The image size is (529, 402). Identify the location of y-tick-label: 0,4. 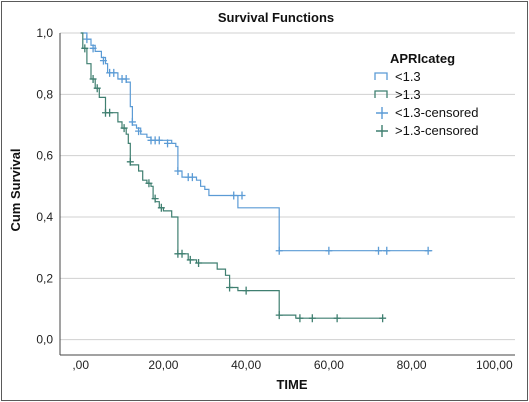
(44, 217).